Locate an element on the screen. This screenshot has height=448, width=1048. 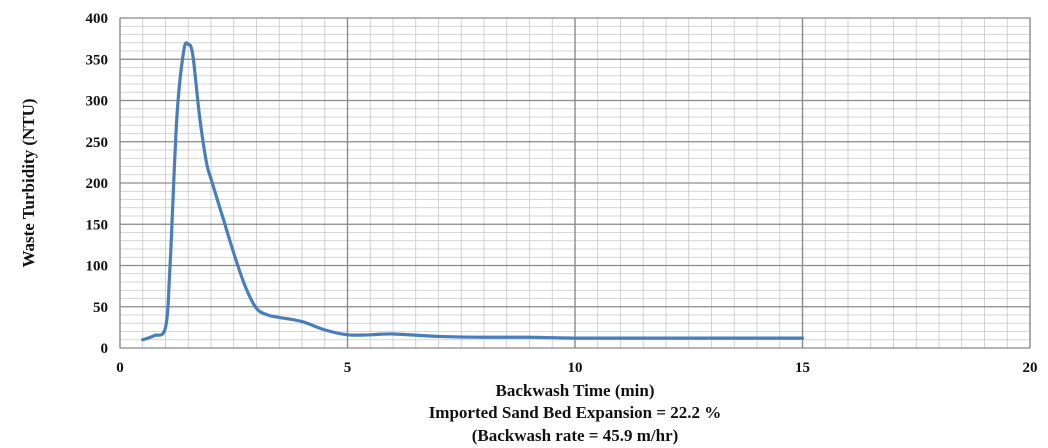
y-tick-label: 300 is located at coordinates (97, 102).